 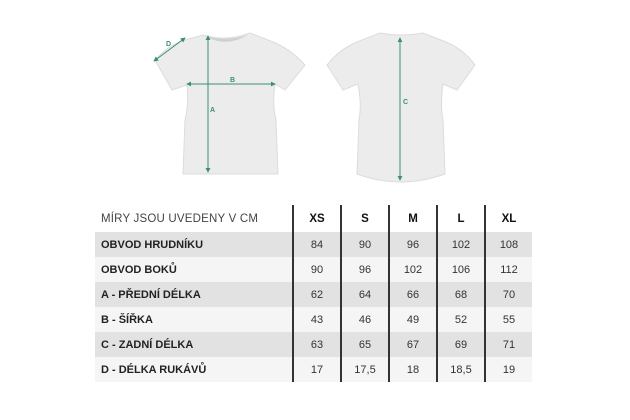 What do you see at coordinates (168, 44) in the screenshot?
I see `label-d: D` at bounding box center [168, 44].